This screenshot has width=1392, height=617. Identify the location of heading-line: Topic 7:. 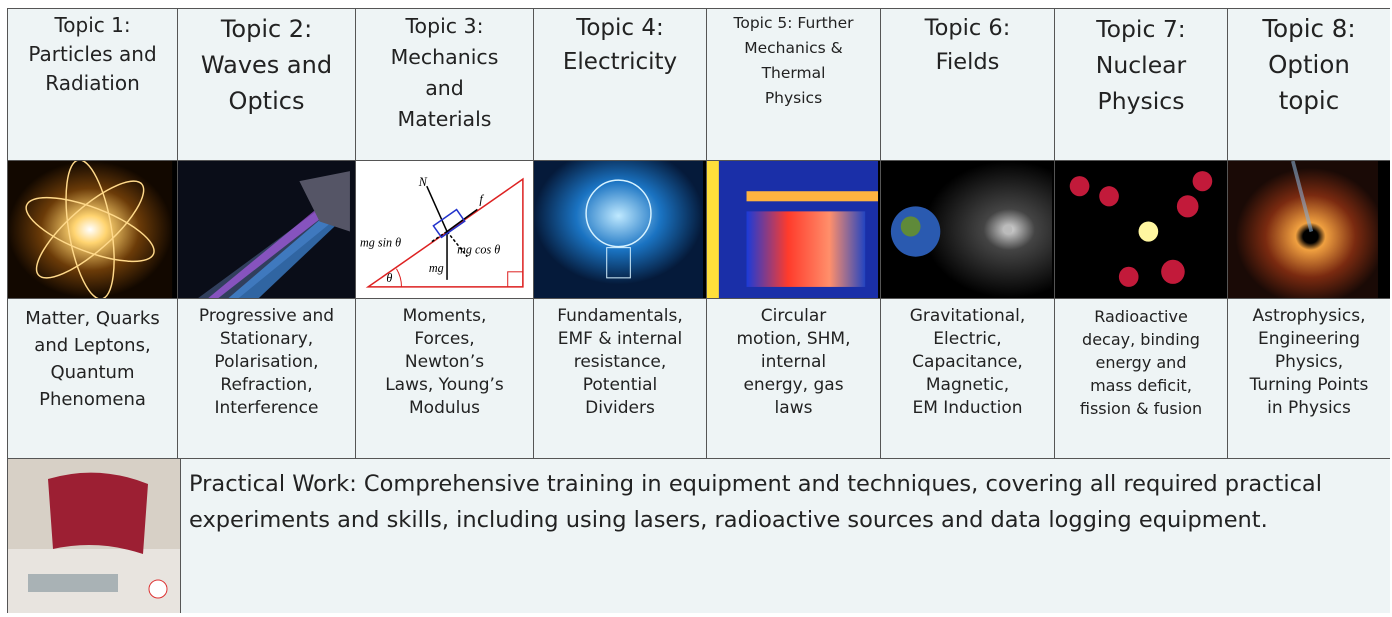
(1141, 29).